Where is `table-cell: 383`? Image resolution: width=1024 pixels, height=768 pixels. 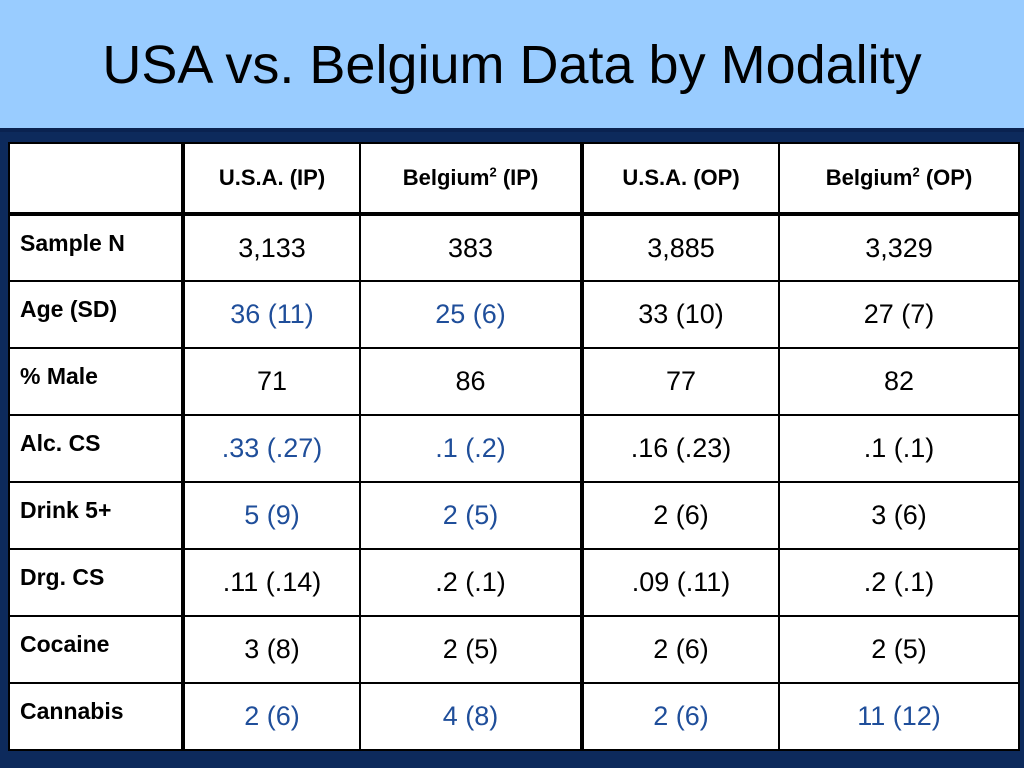
table-cell: 383 is located at coordinates (471, 247).